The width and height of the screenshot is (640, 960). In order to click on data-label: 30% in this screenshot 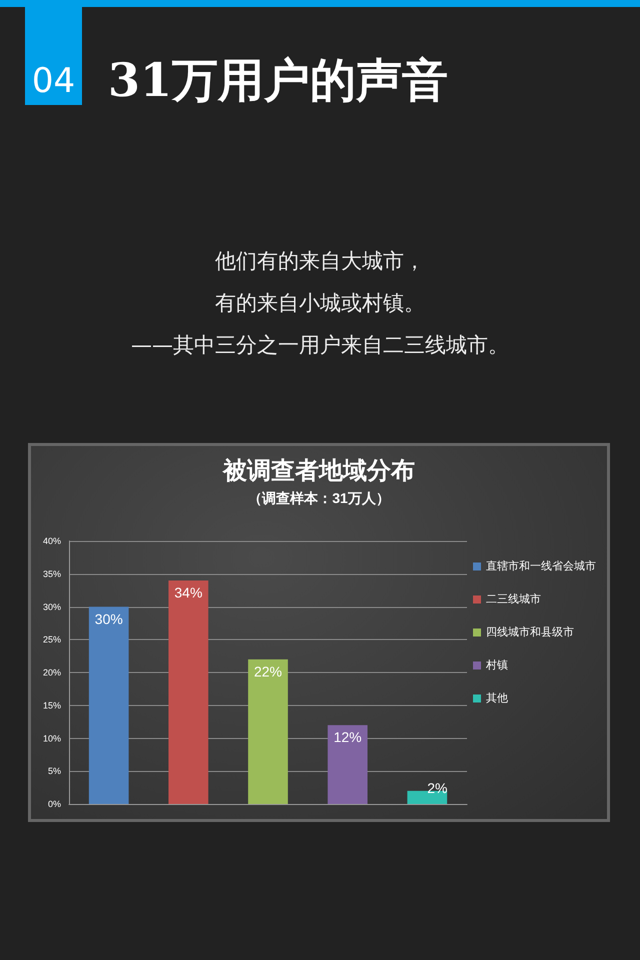, I will do `click(108, 618)`.